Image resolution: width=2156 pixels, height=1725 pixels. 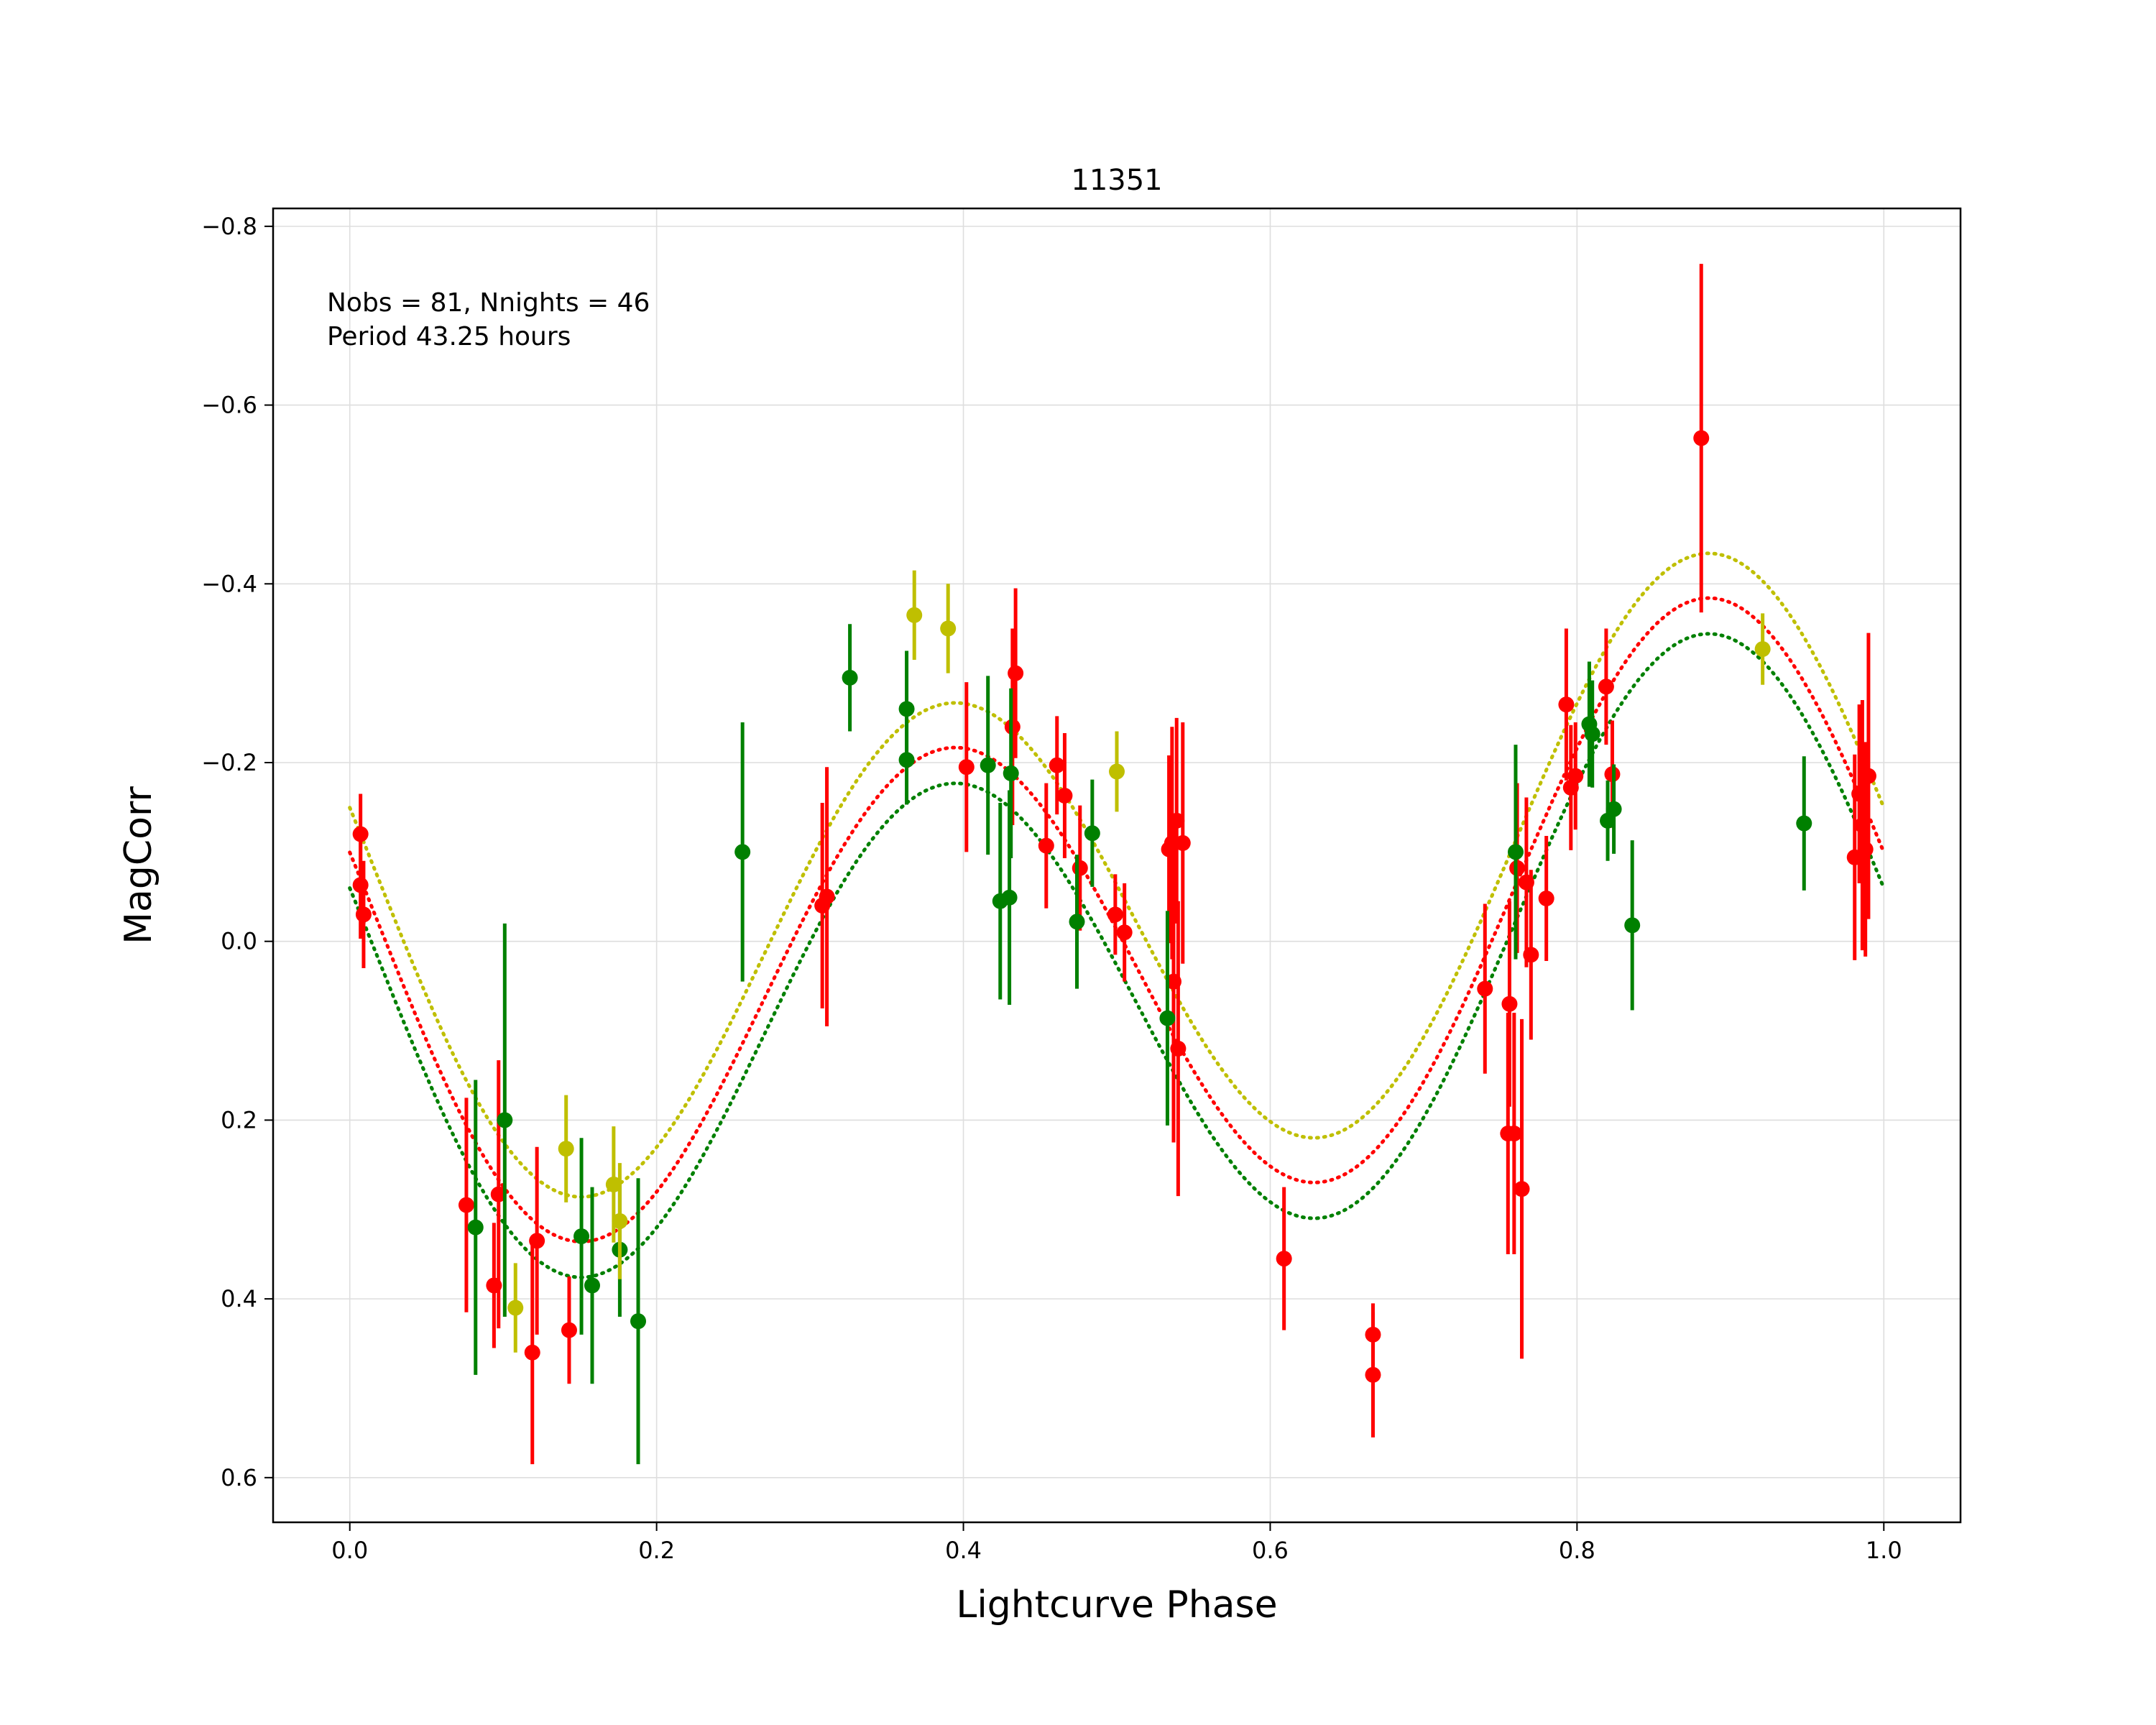 I want to click on x-axis-ticks: 0.0 0.2 0.4 0.6 0.8 1.0, so click(x=1116, y=1543).